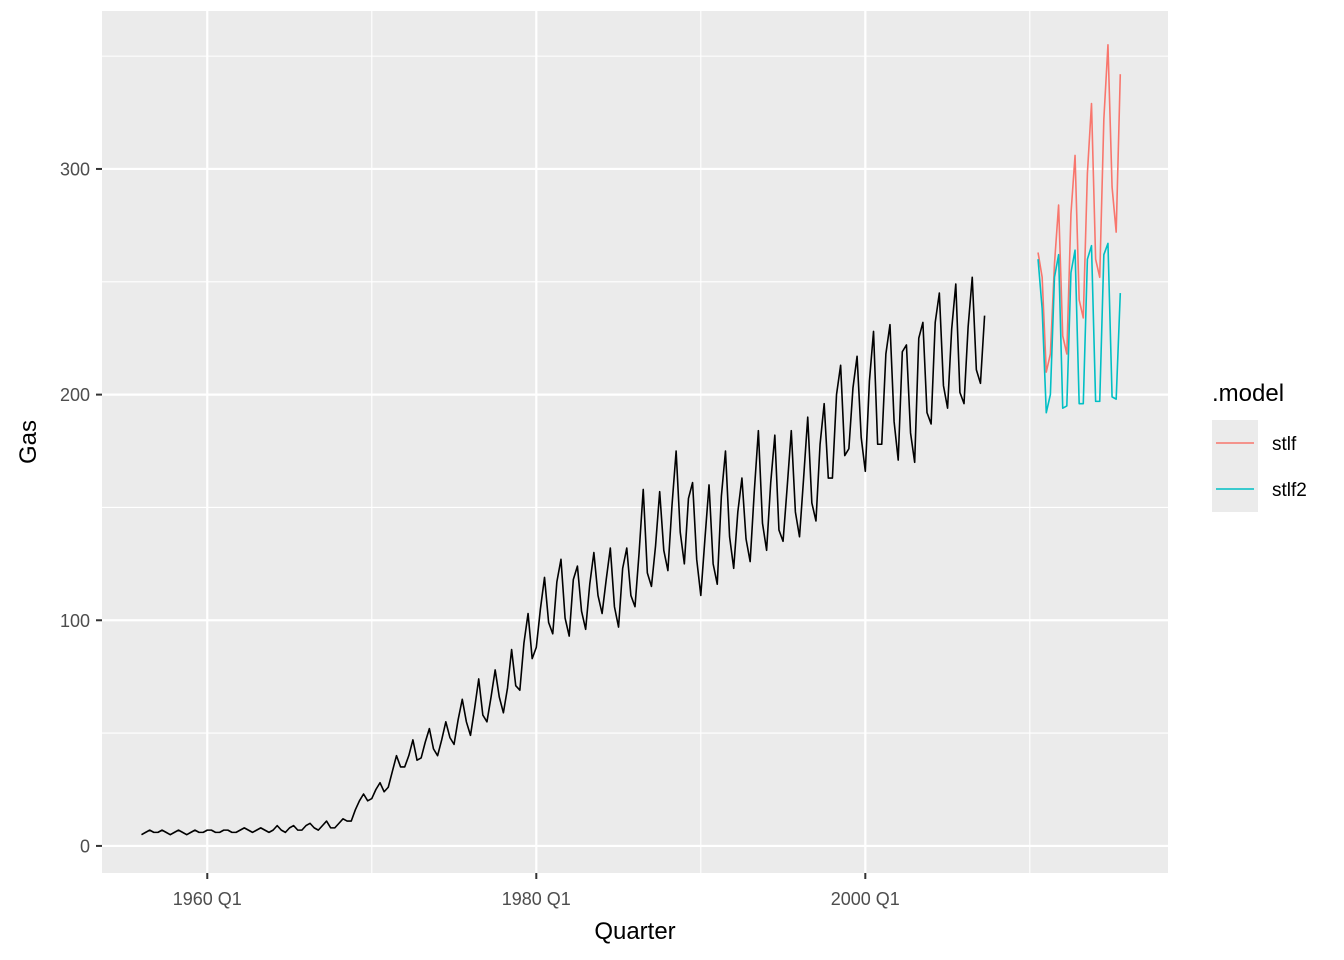 This screenshot has width=1344, height=960. Describe the element at coordinates (1079, 208) in the screenshot. I see `series-line-stlf` at that location.